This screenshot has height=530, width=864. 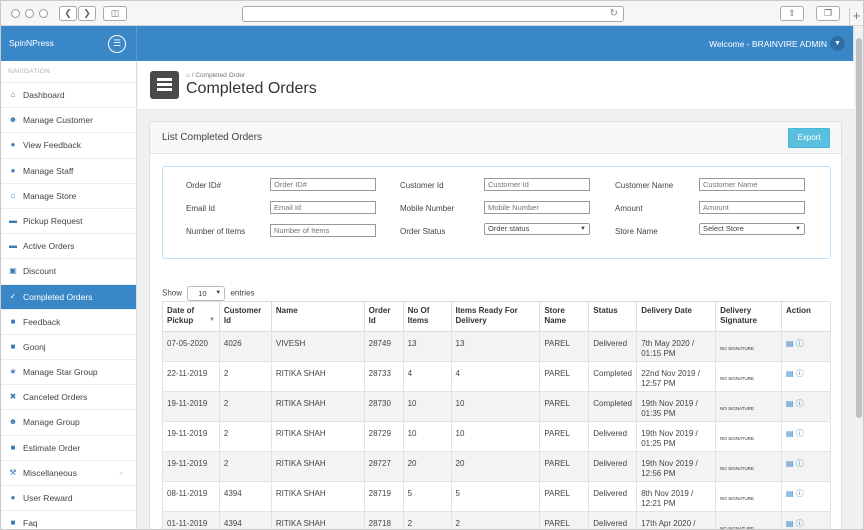 What do you see at coordinates (187, 493) in the screenshot?
I see `cell-value: 08-11-2019` at bounding box center [187, 493].